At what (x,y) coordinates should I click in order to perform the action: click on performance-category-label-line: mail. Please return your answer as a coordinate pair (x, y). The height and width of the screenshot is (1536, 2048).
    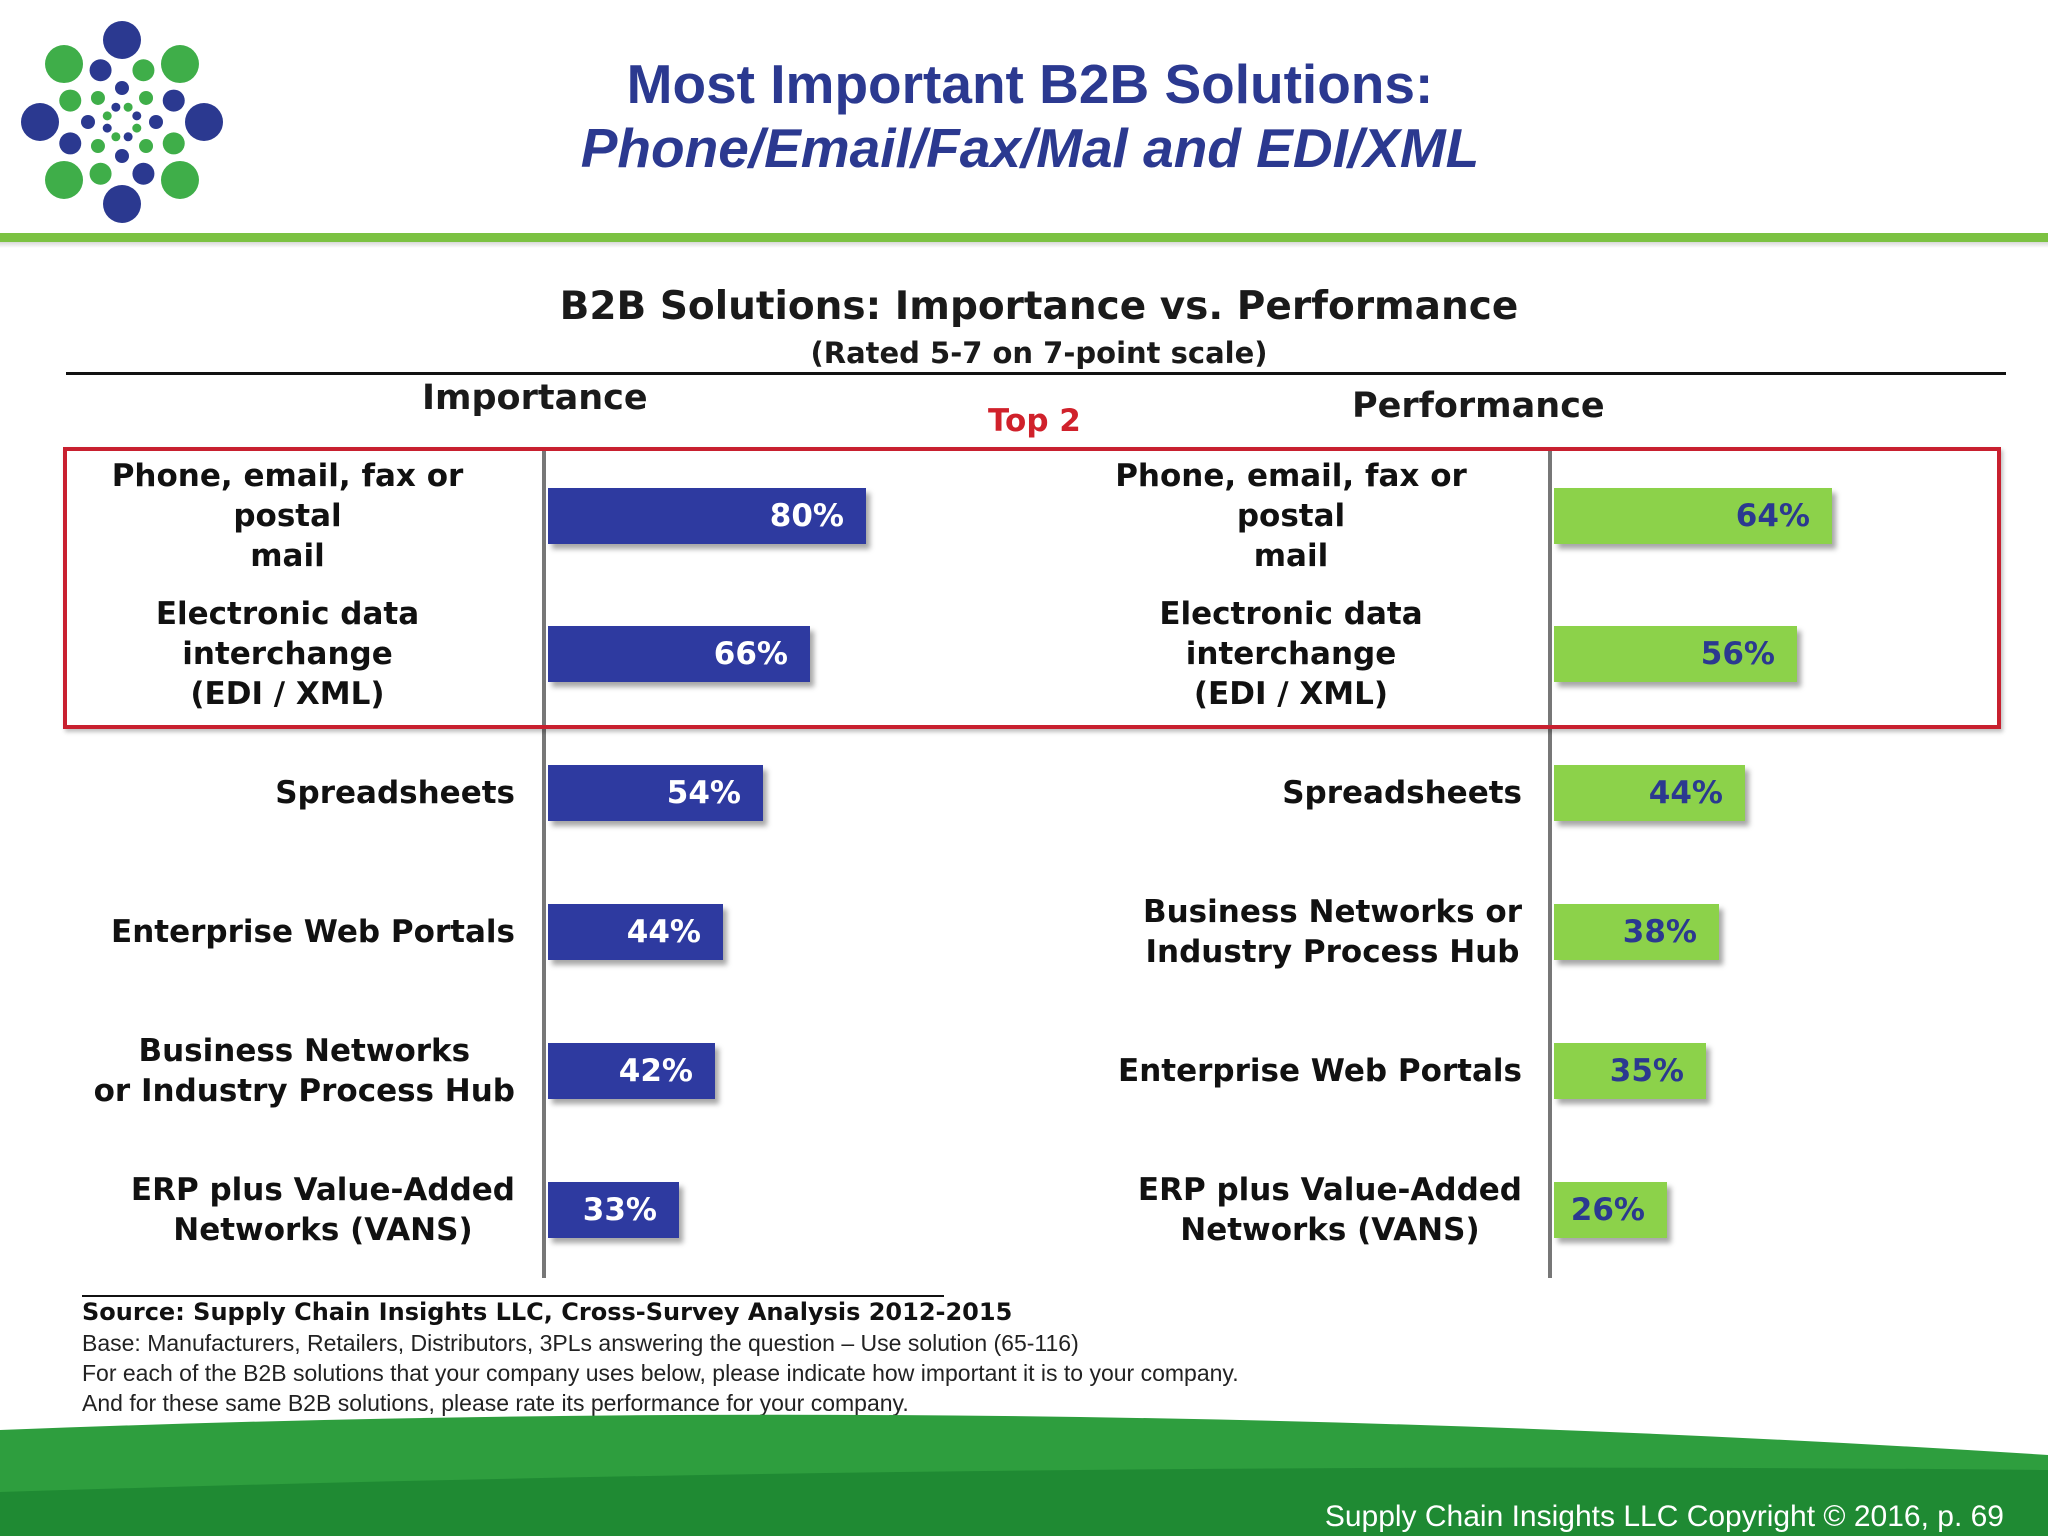
    Looking at the image, I should click on (1291, 556).